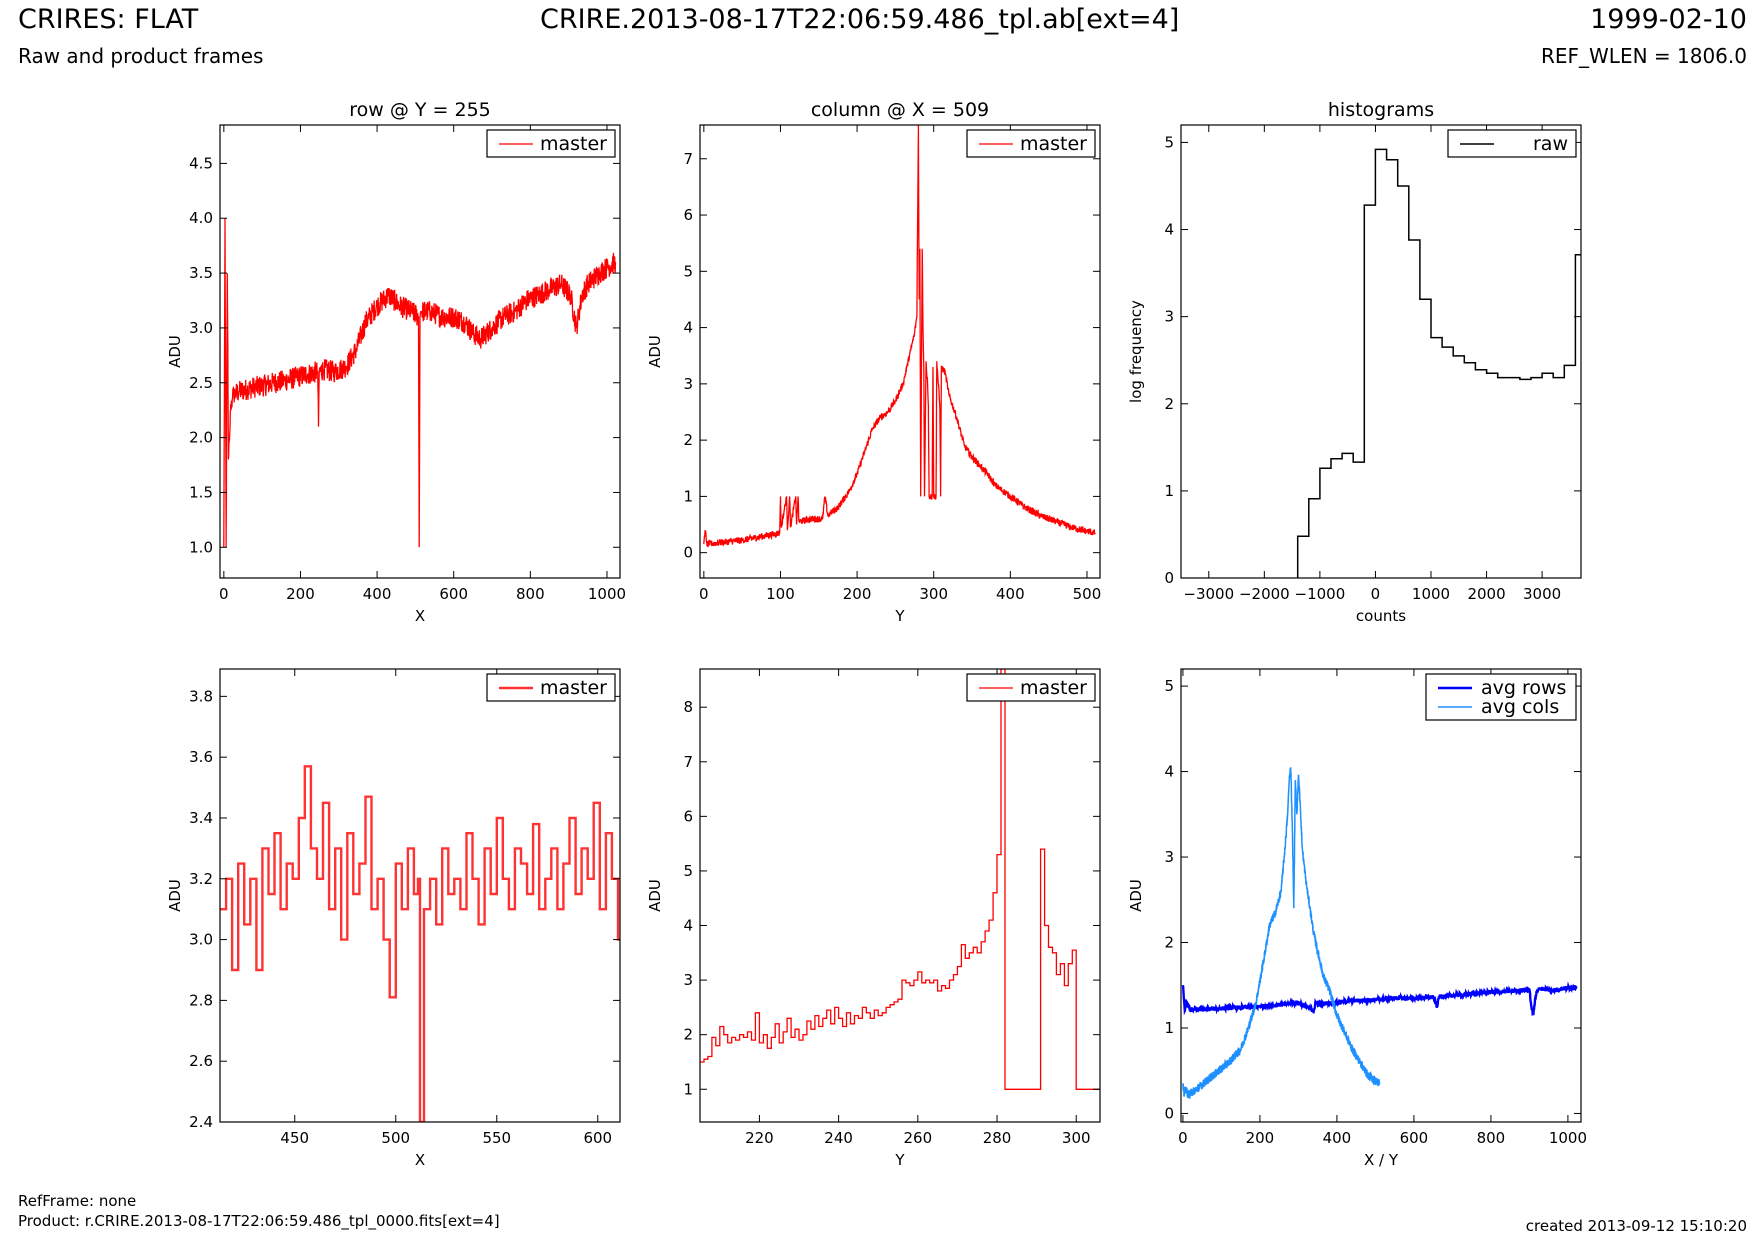  What do you see at coordinates (780, 594) in the screenshot?
I see `x-tick-label: 100` at bounding box center [780, 594].